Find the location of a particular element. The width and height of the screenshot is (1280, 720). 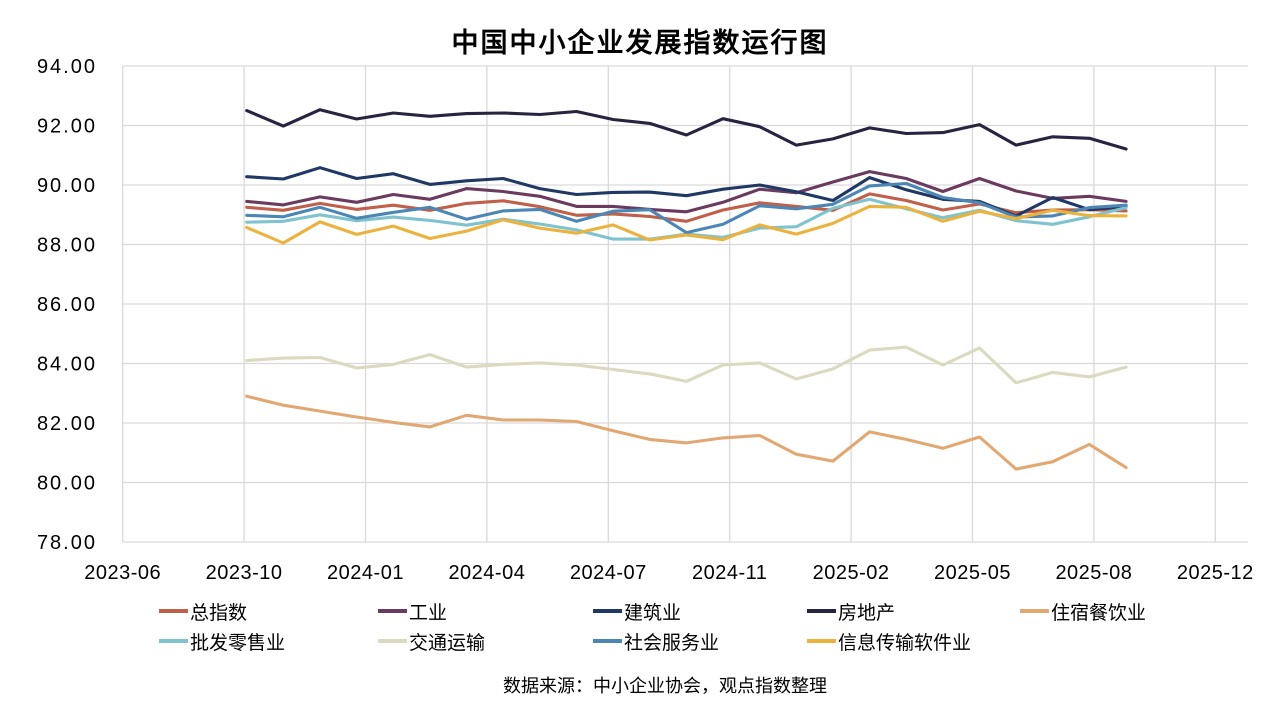

legend-item-工业: 工业 is located at coordinates (413, 612).